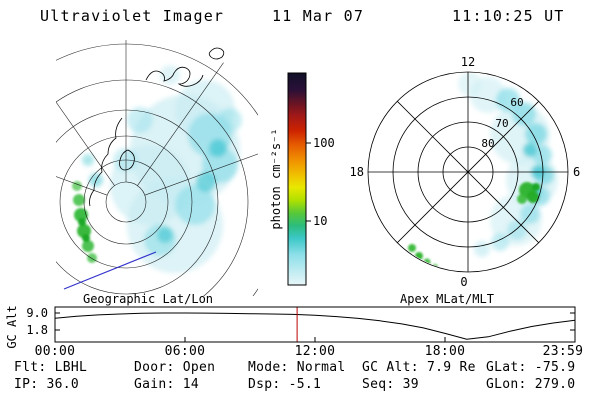 This screenshot has width=600, height=400. I want to click on status-gc-alt: GC Alt: 7.9 Re, so click(419, 367).